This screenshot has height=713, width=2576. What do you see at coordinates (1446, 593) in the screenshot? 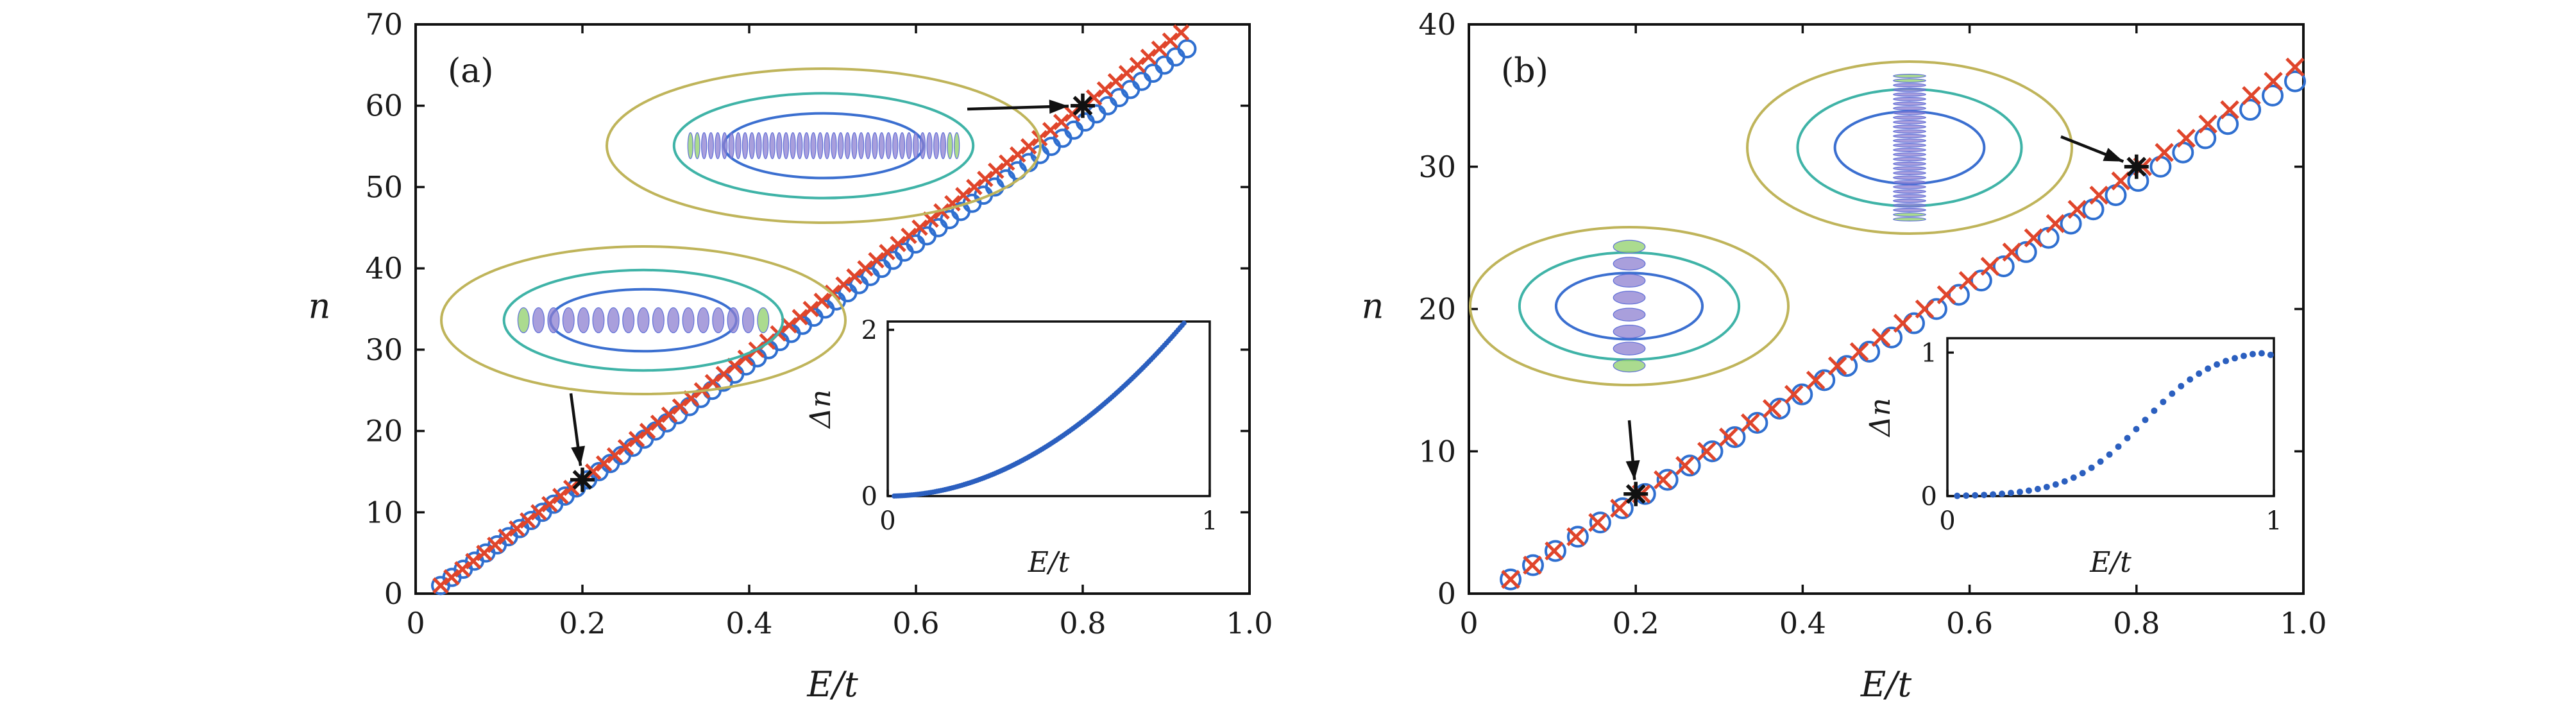
I see `y-tick-label: 0` at bounding box center [1446, 593].